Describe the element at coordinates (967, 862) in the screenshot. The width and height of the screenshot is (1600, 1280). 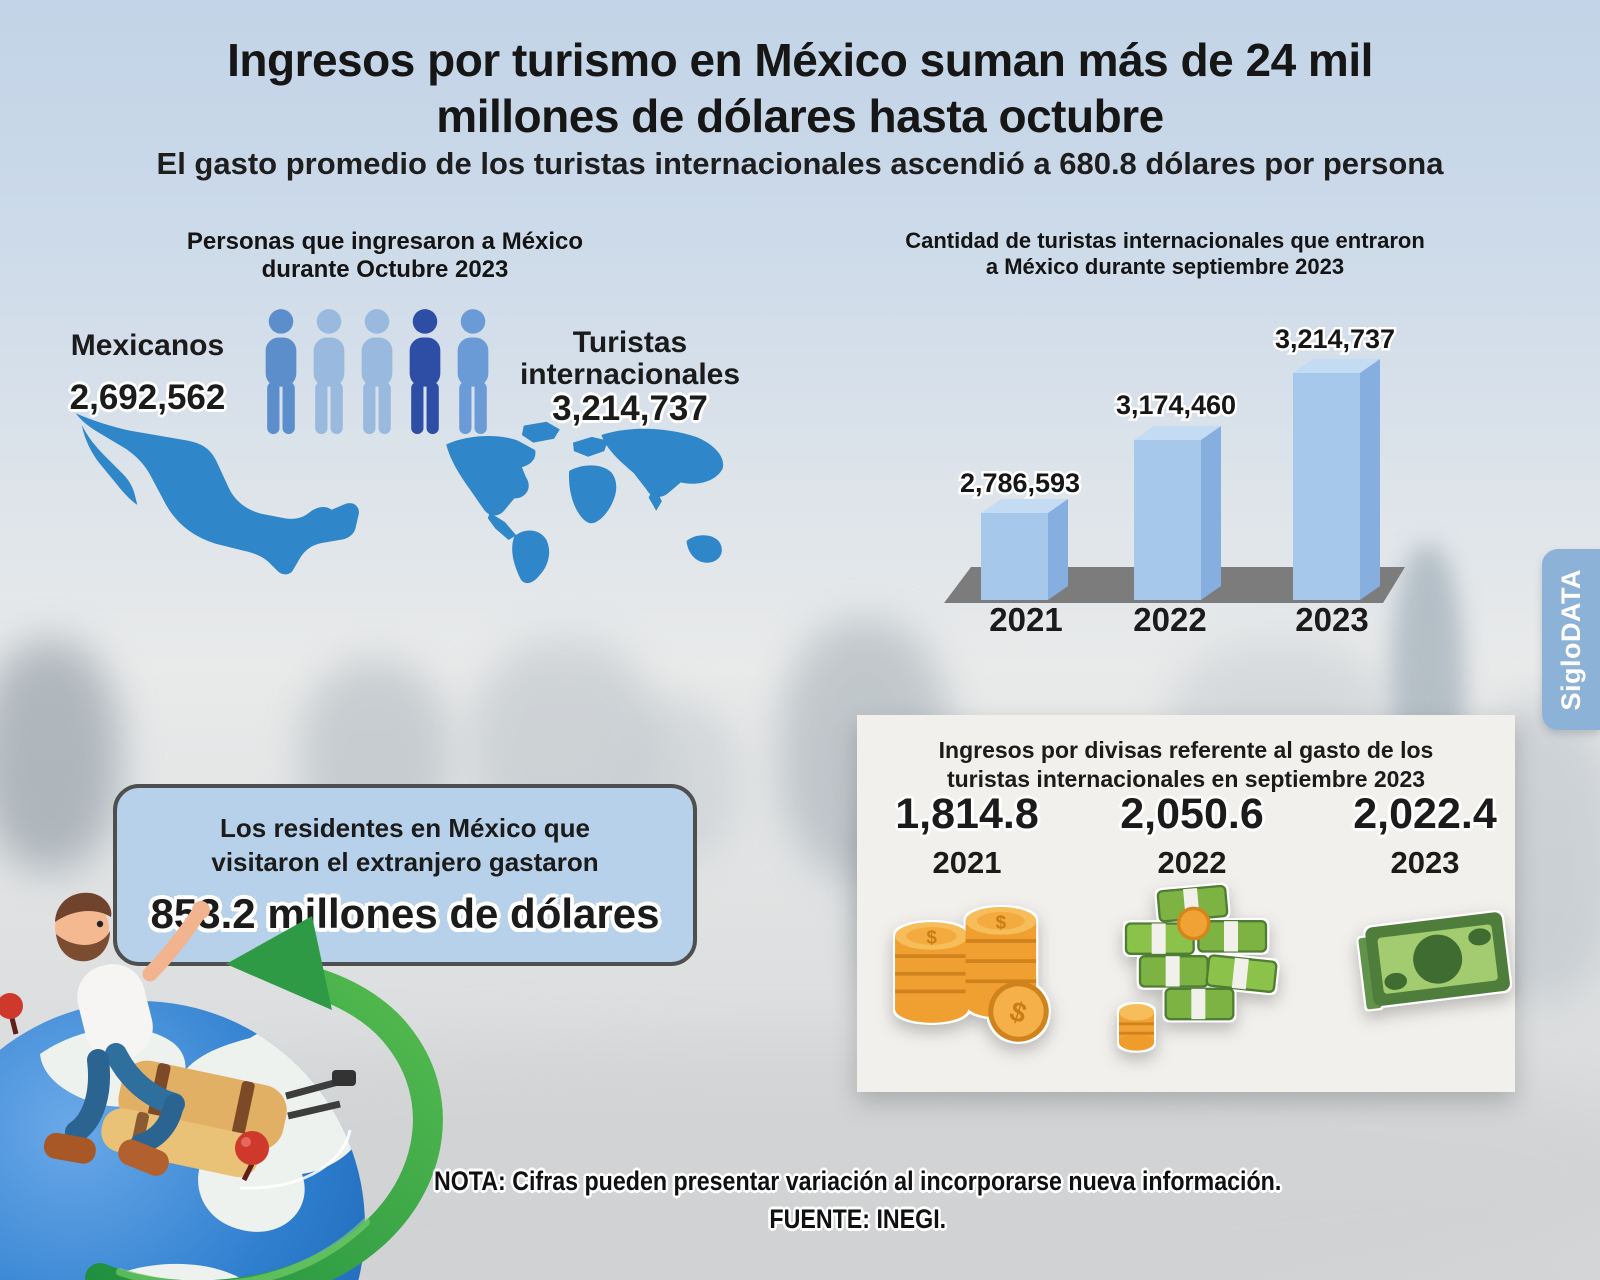
I see `income-year: 2021` at that location.